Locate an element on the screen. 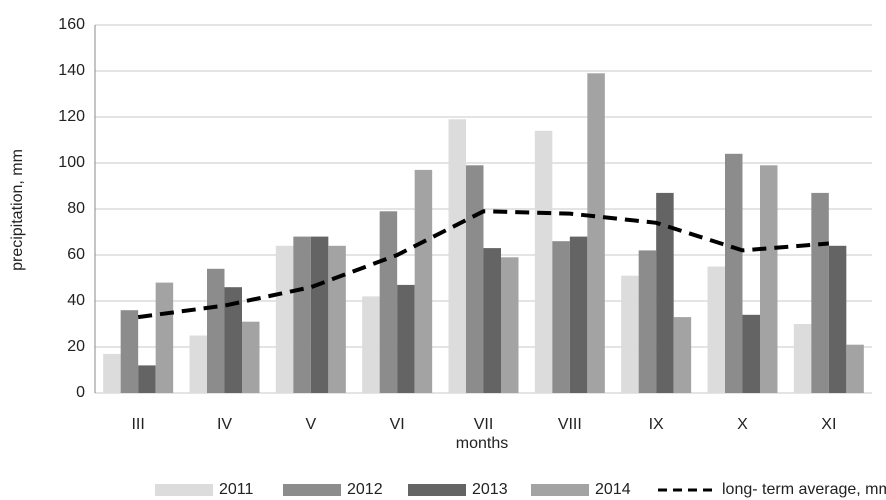 The width and height of the screenshot is (886, 500). x-tick-label: XI is located at coordinates (828, 424).